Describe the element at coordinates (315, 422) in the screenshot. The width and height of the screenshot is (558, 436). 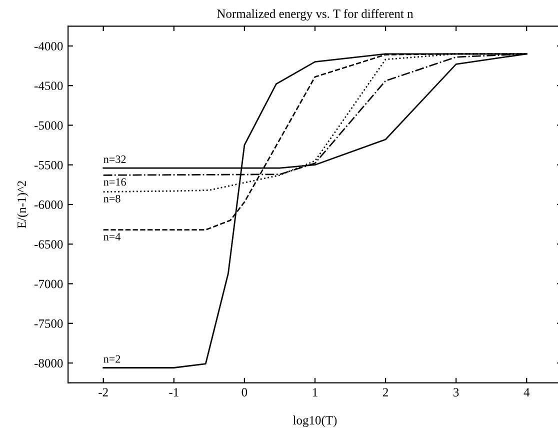
I see `x-axis-title: log10(T)` at that location.